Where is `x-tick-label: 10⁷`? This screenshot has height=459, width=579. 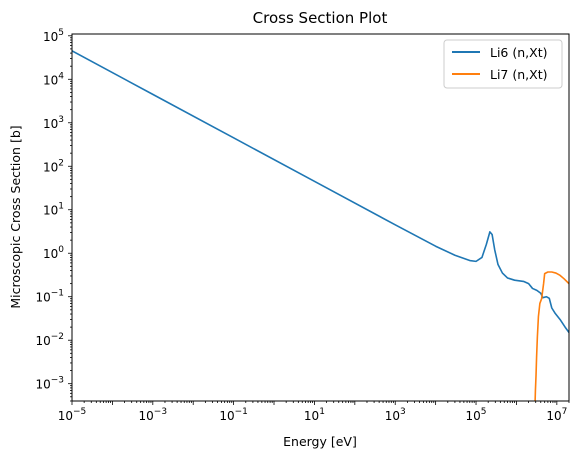
x-tick-label: 10⁷ is located at coordinates (556, 415).